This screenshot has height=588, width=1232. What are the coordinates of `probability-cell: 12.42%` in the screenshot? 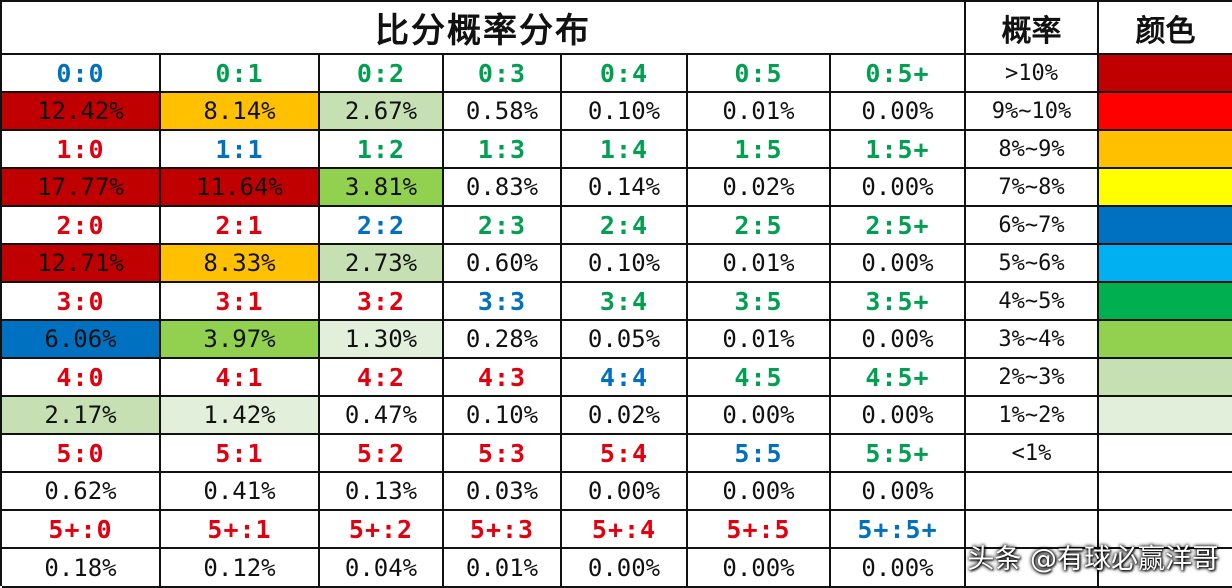 It's located at (81, 112).